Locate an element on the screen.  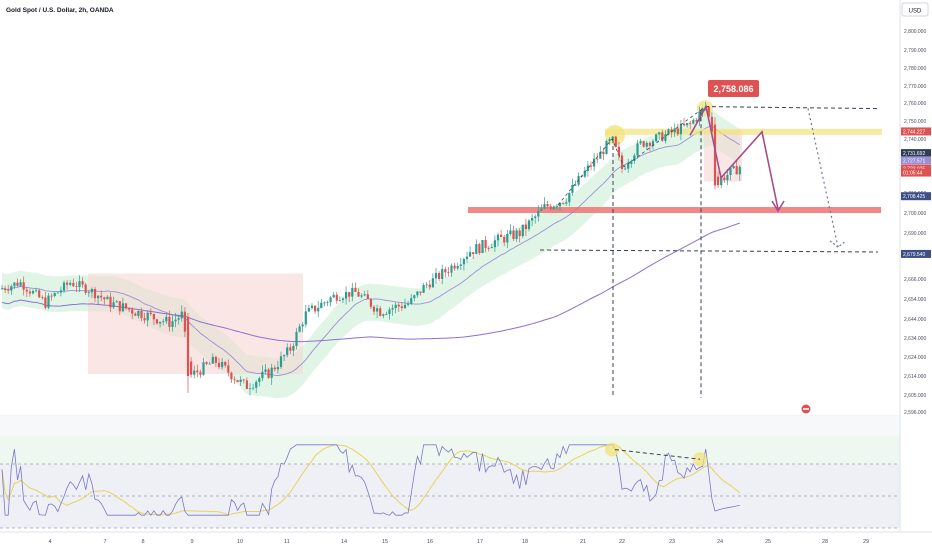
price-tick-label: 2,740.000 is located at coordinates (915, 140).